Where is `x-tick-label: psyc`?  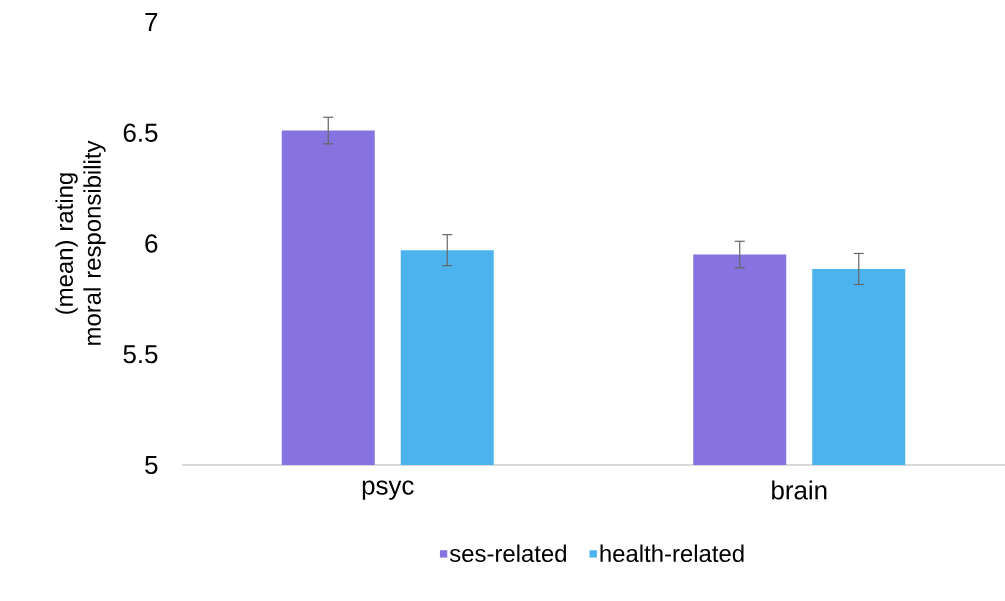 x-tick-label: psyc is located at coordinates (388, 490).